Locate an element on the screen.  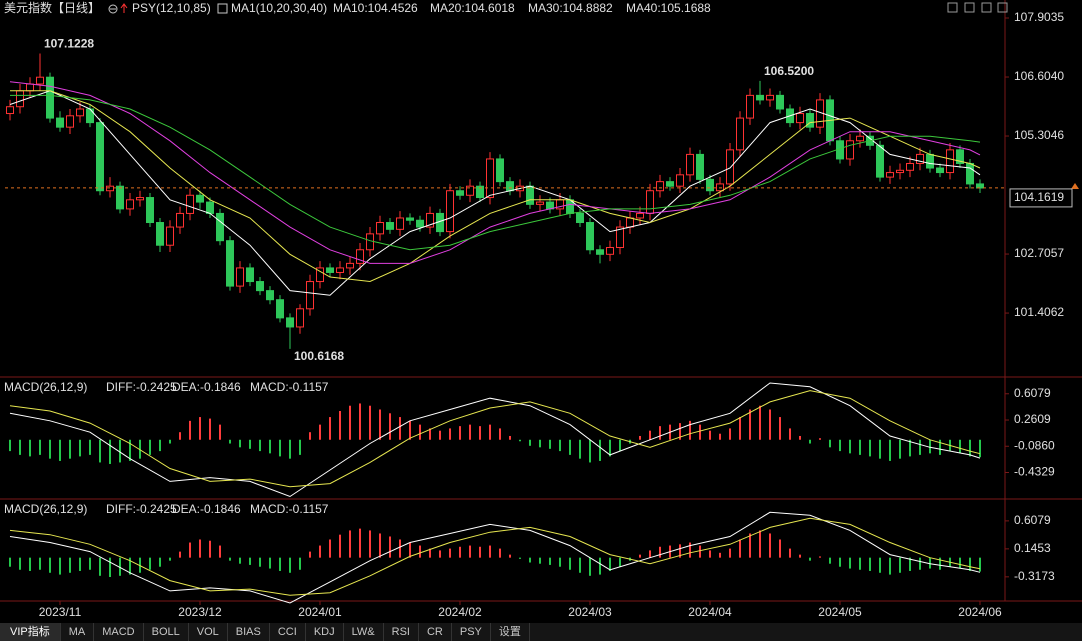
legend-entry: DIFF:-0.2425 is located at coordinates (141, 509).